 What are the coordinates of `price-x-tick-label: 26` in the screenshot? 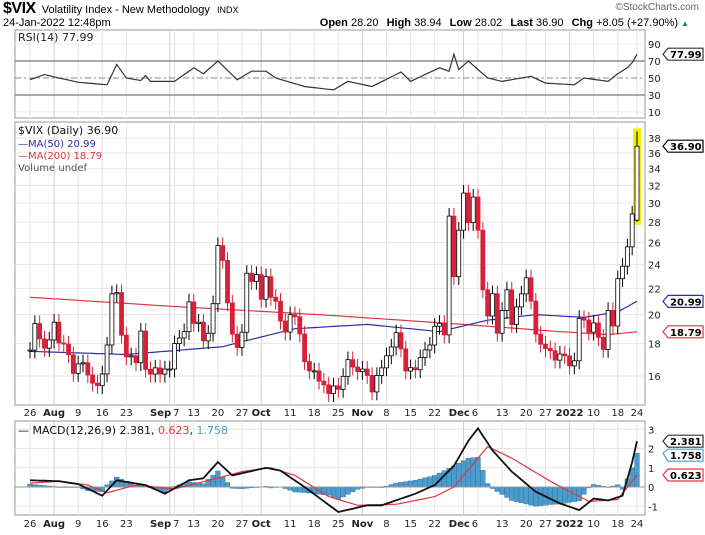 It's located at (30, 413).